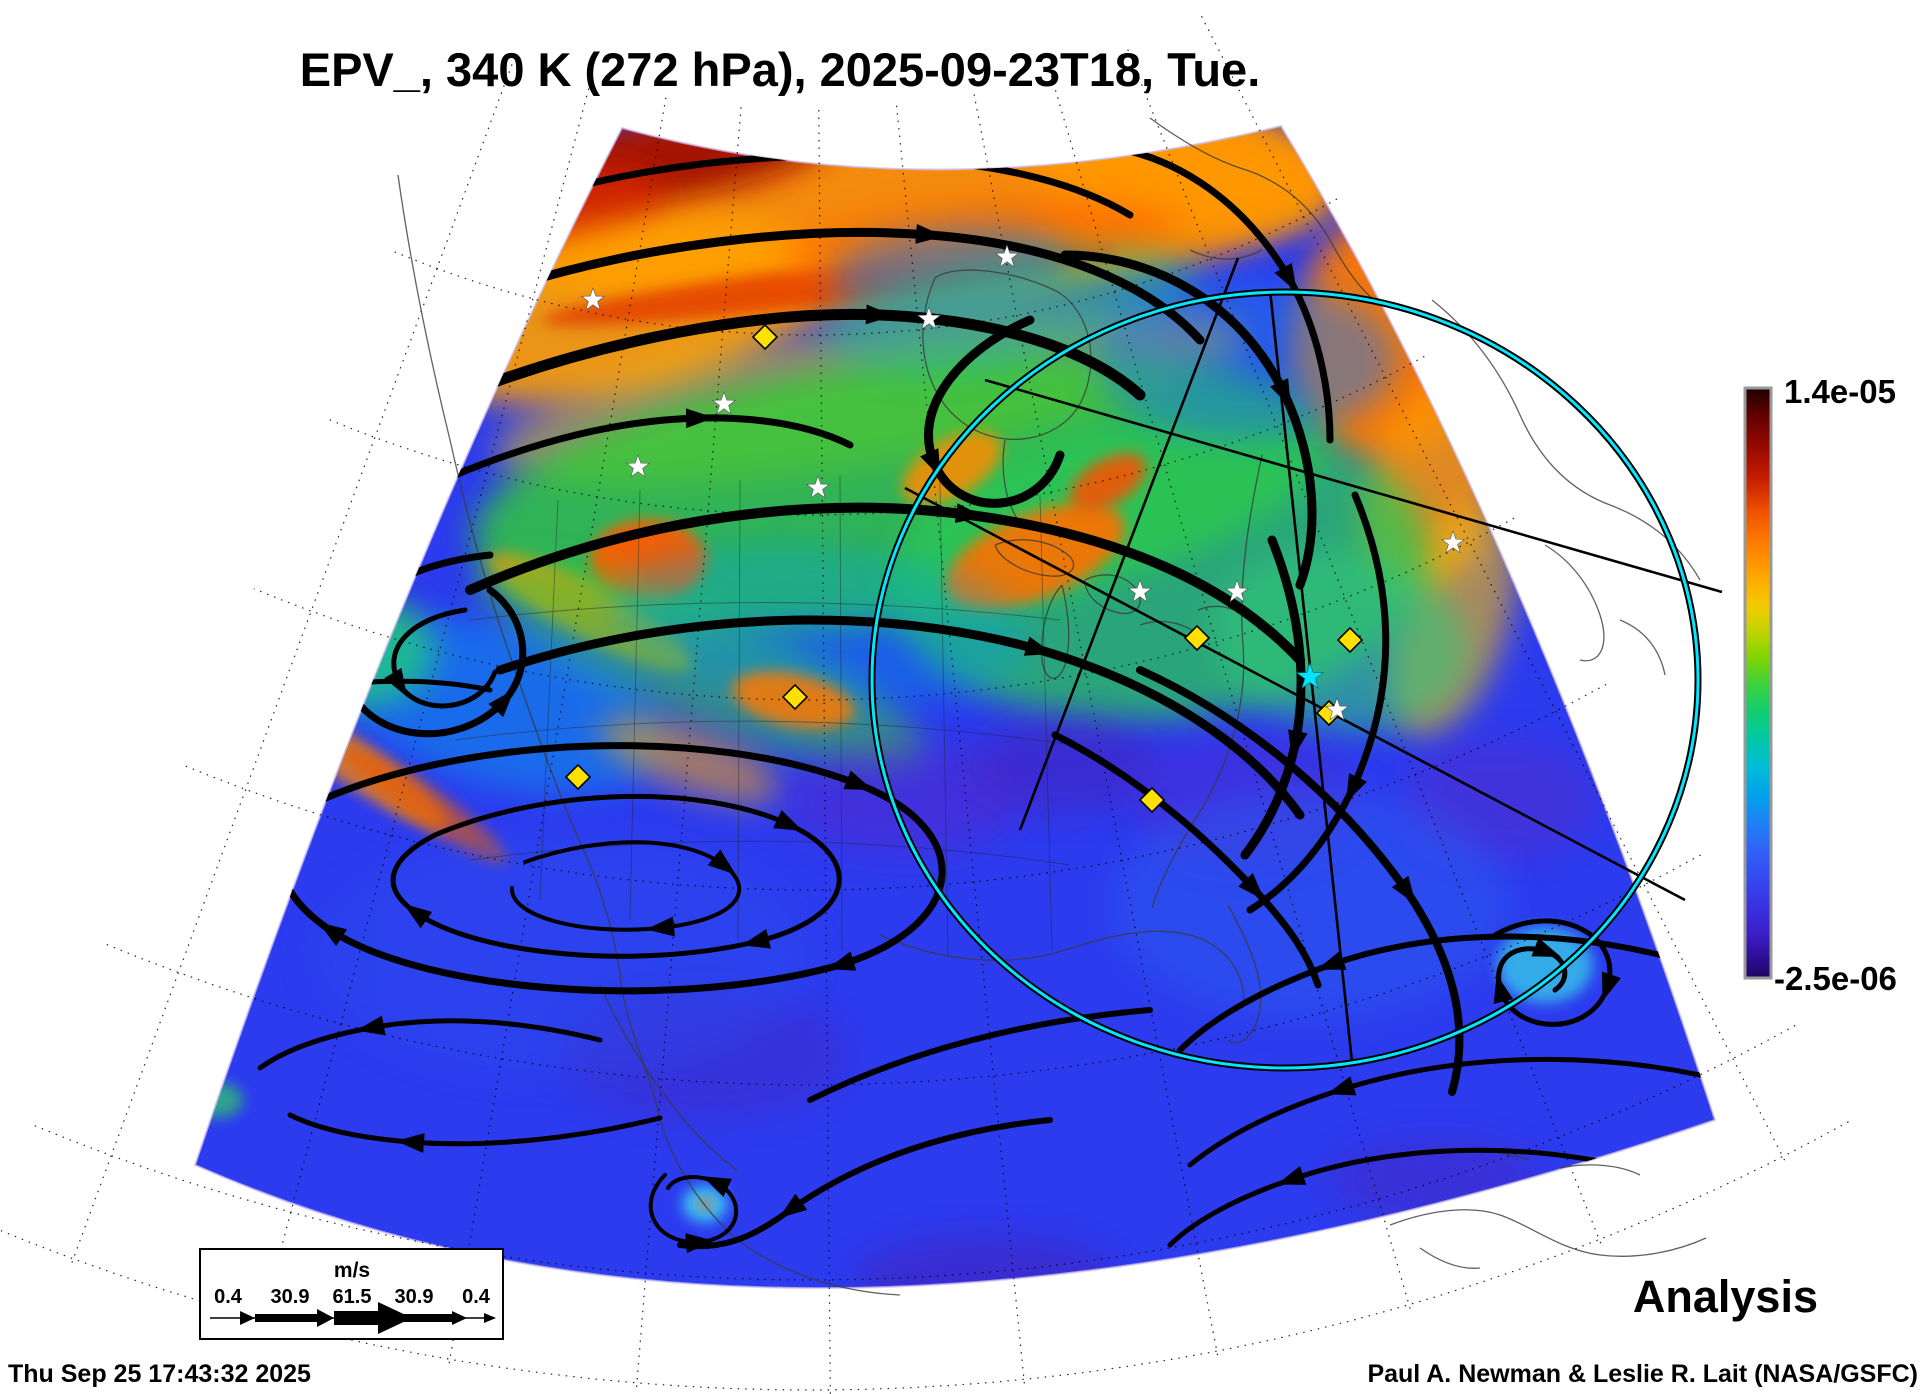  I want to click on wind-legend-tick: 61.5, so click(352, 1297).